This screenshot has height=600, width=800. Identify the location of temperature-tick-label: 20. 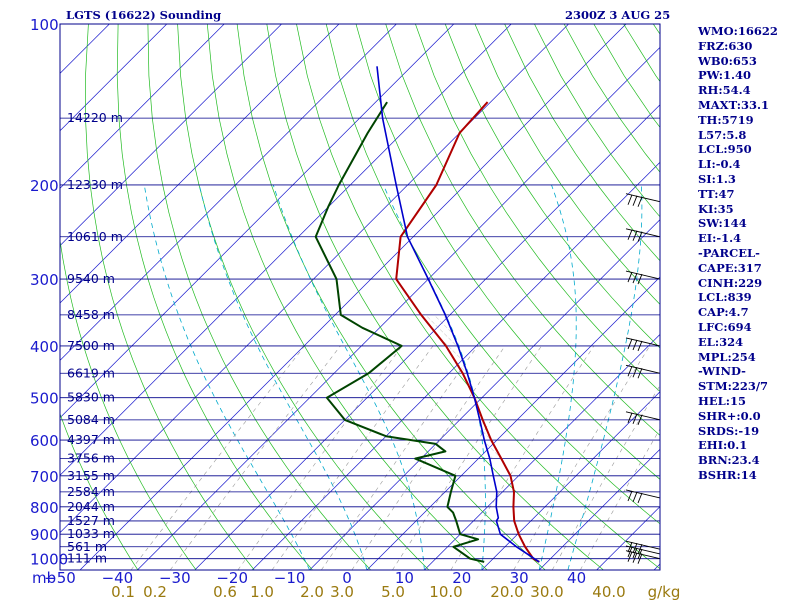
(461, 578).